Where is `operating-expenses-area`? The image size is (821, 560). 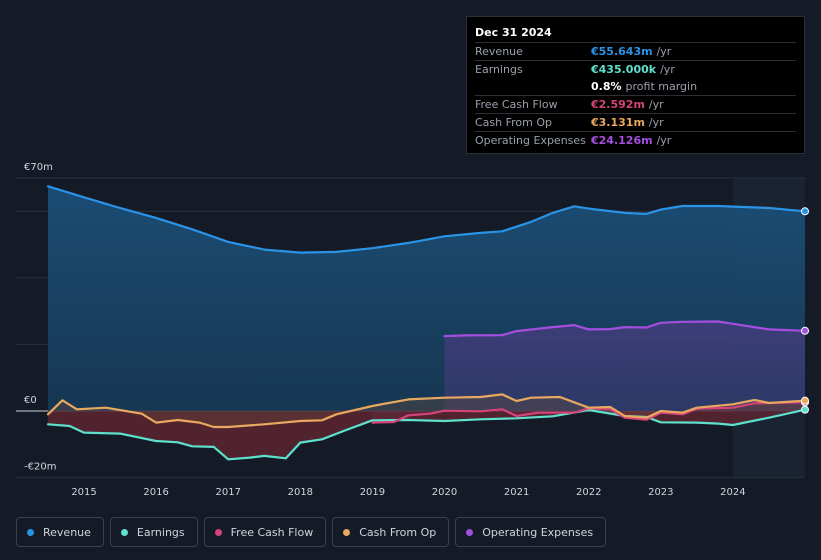
operating-expenses-area is located at coordinates (624, 366).